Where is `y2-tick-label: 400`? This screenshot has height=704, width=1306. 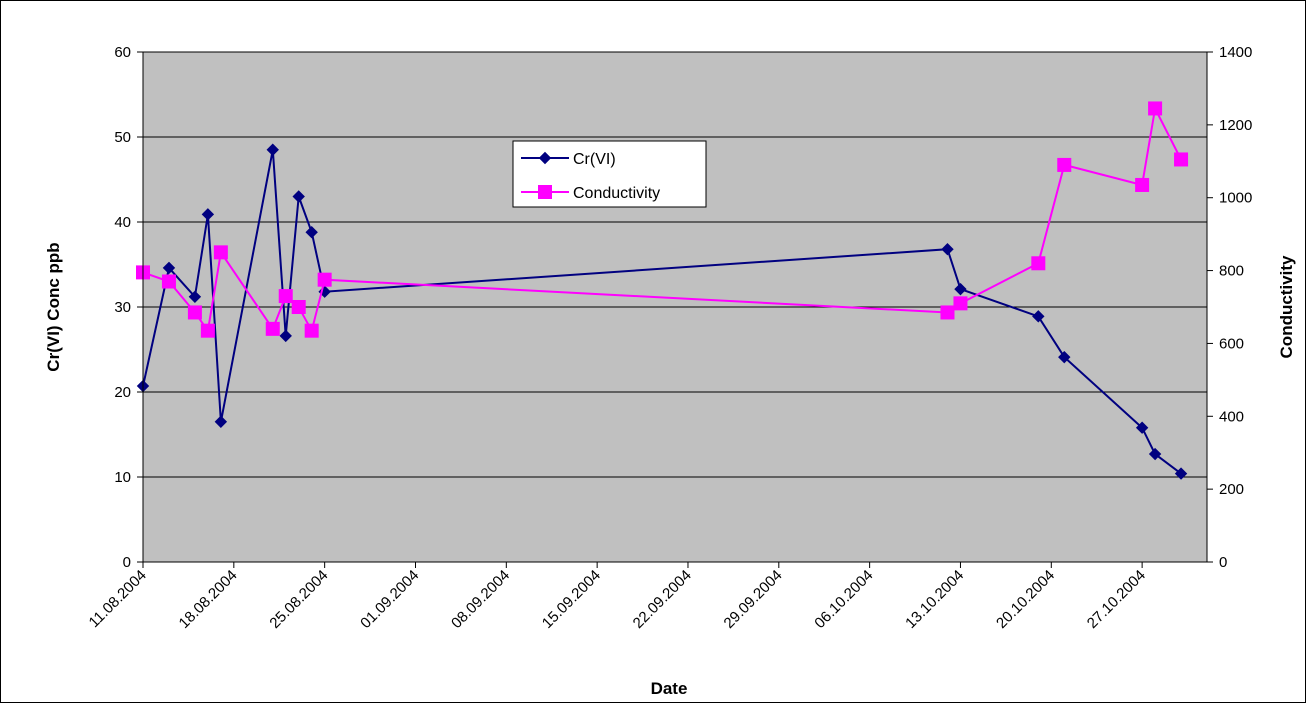
y2-tick-label: 400 is located at coordinates (1231, 416).